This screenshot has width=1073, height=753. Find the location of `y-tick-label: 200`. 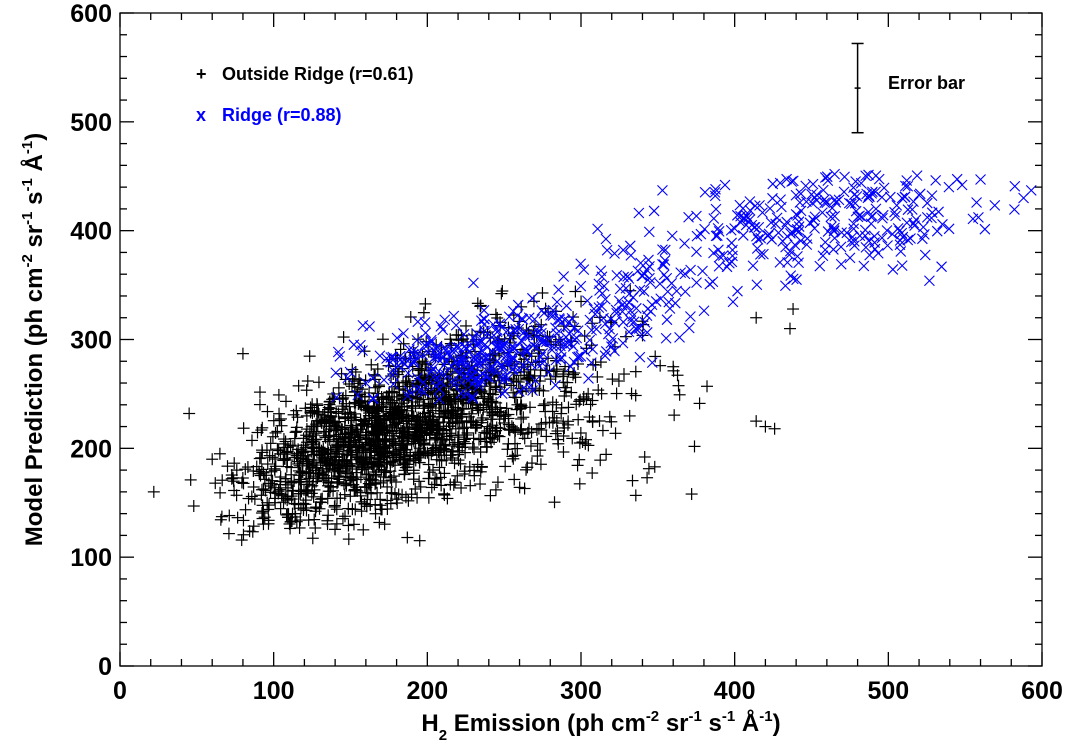

y-tick-label: 200 is located at coordinates (91, 449).